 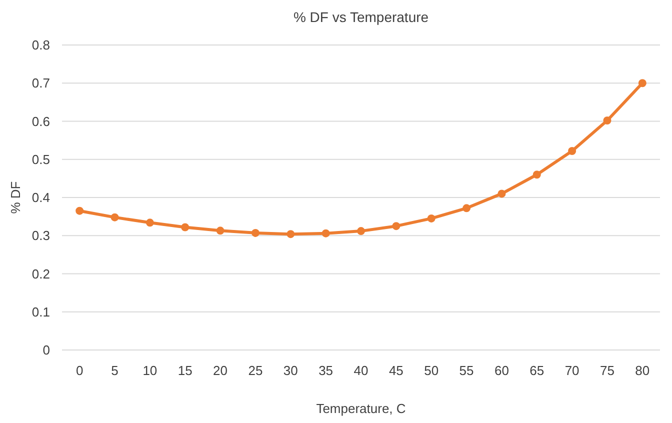 I want to click on x-tick-label: 55, so click(x=466, y=370).